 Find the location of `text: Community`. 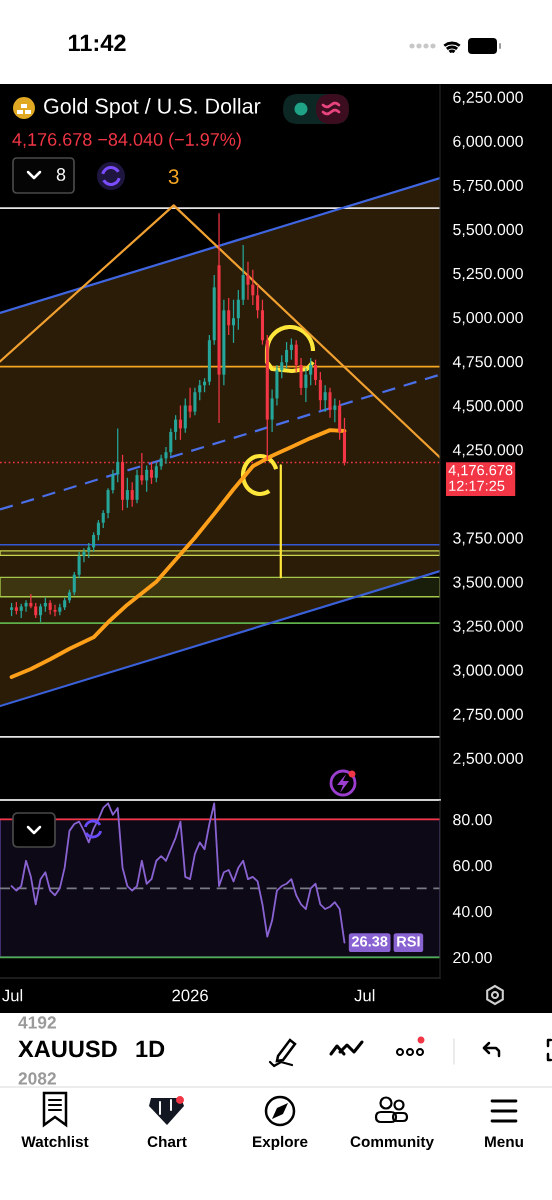

text: Community is located at coordinates (392, 1143).